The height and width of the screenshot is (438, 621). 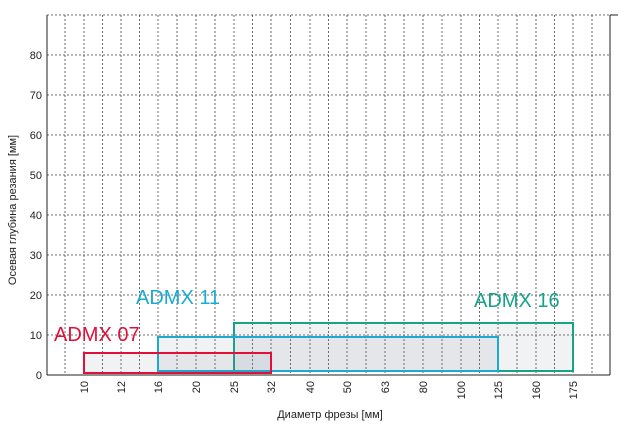 I want to click on x-tick-12: 12, so click(x=122, y=387).